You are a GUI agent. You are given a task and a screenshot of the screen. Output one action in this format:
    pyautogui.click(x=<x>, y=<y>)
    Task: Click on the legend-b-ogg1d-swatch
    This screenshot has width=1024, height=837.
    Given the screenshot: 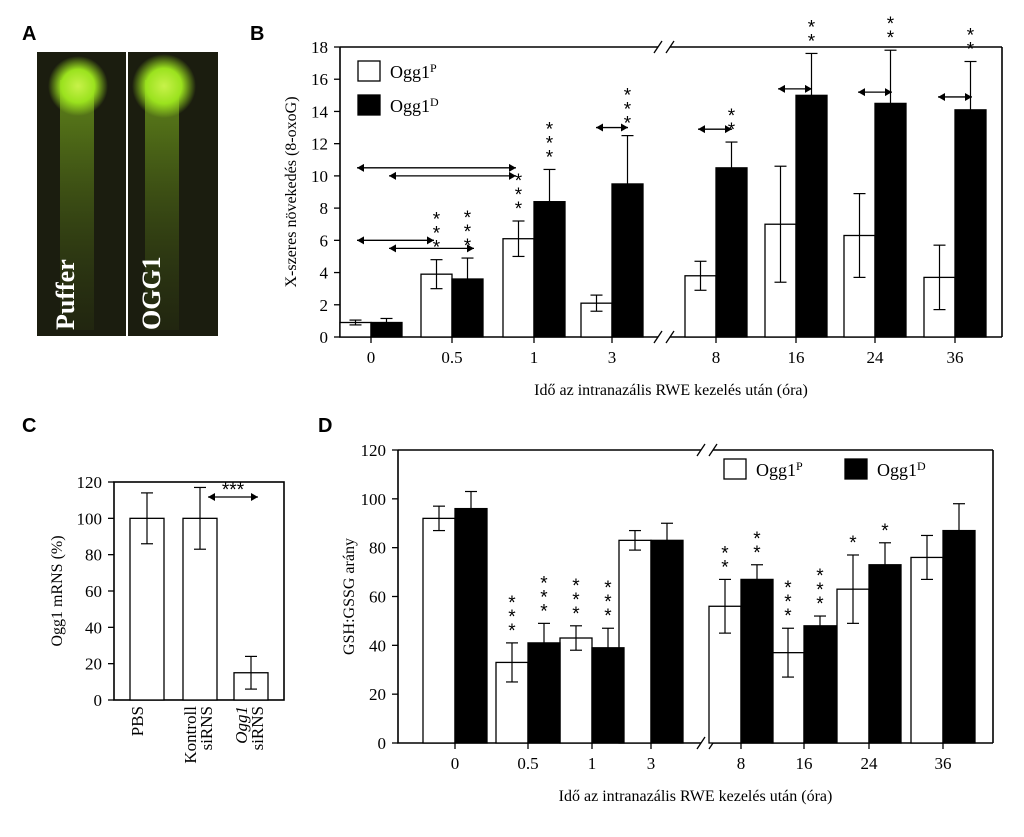 What is the action you would take?
    pyautogui.click(x=369, y=105)
    